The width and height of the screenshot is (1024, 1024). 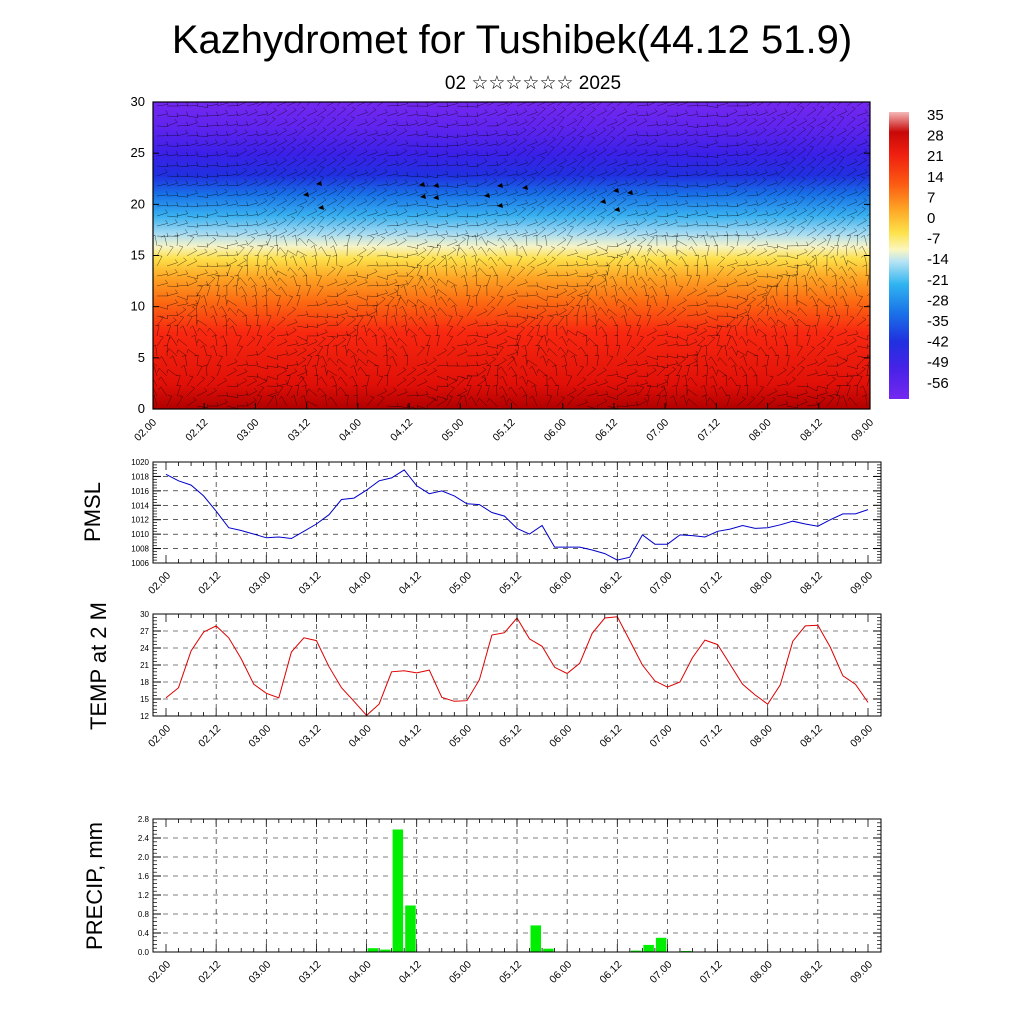 I want to click on precip-grid, so click(x=517, y=885).